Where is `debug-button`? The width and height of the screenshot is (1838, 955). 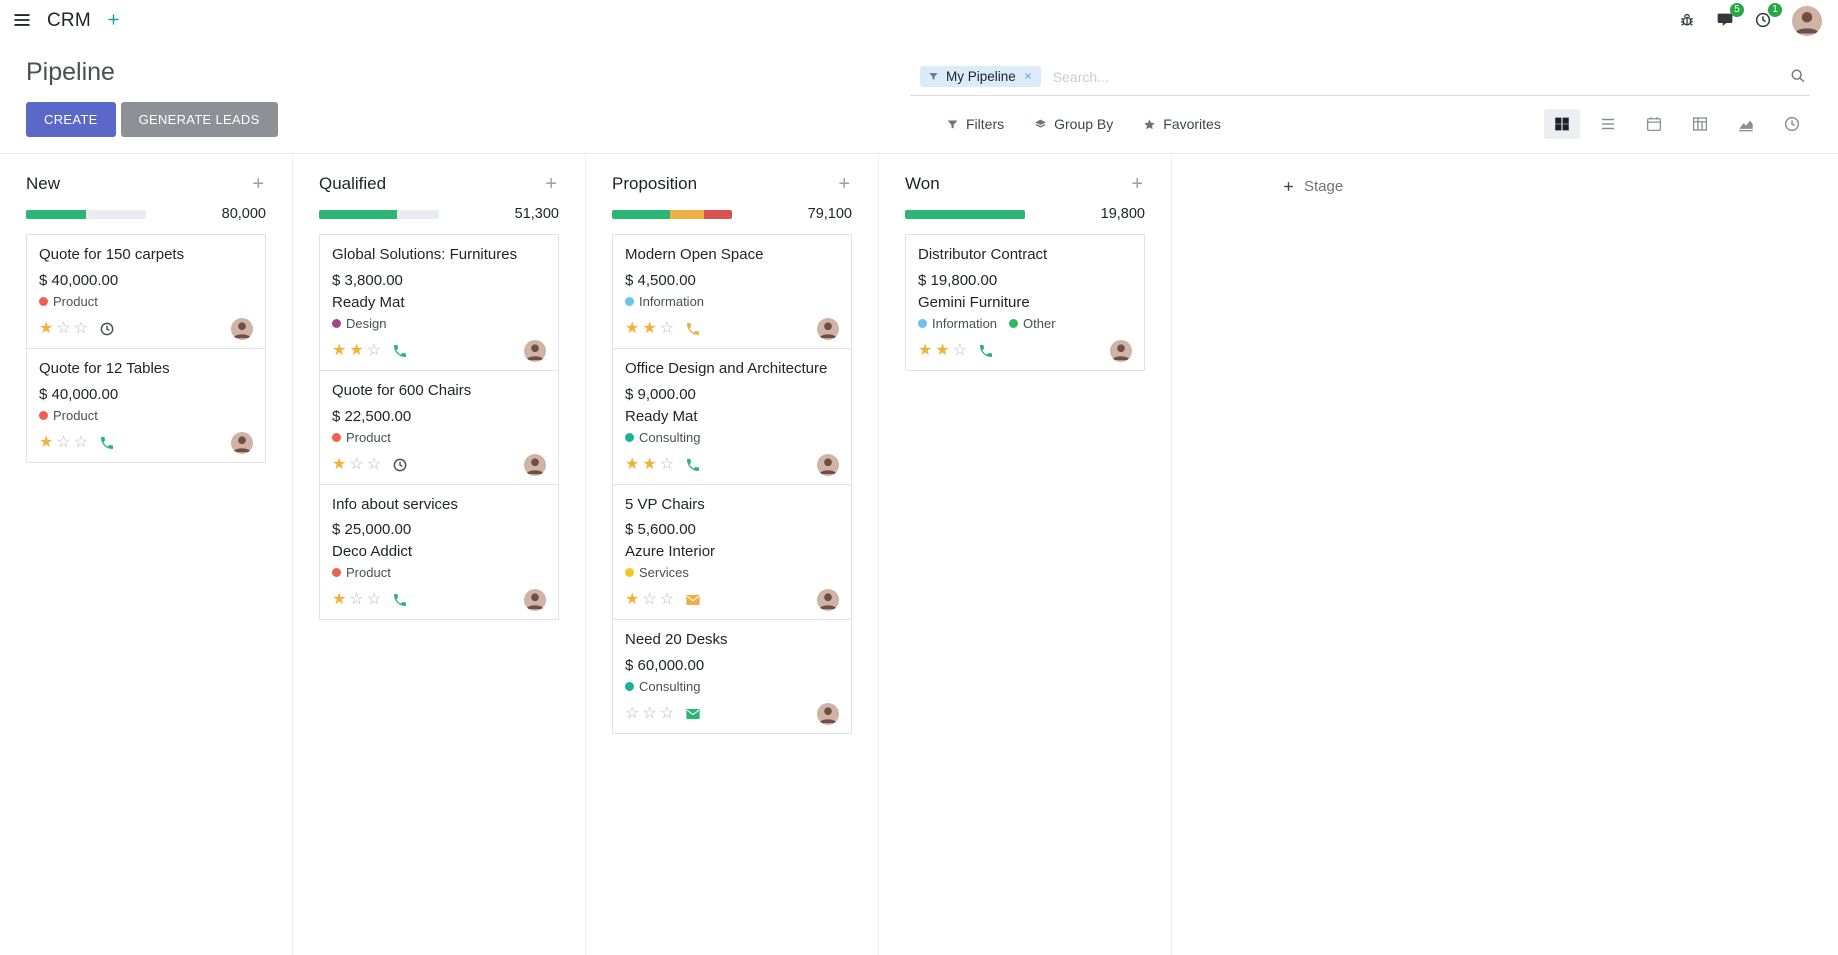 debug-button is located at coordinates (1687, 21).